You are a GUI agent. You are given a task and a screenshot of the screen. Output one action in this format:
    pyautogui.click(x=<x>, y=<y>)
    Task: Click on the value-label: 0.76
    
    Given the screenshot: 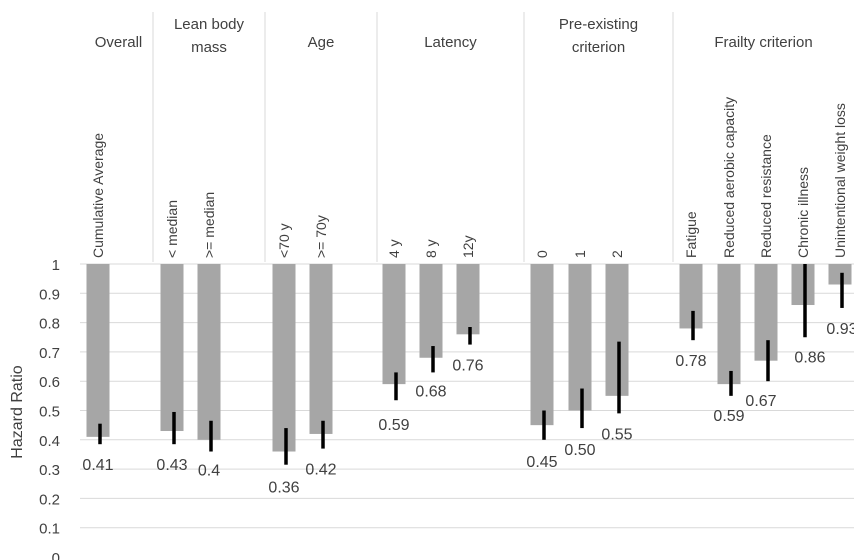 What is the action you would take?
    pyautogui.click(x=467, y=366)
    